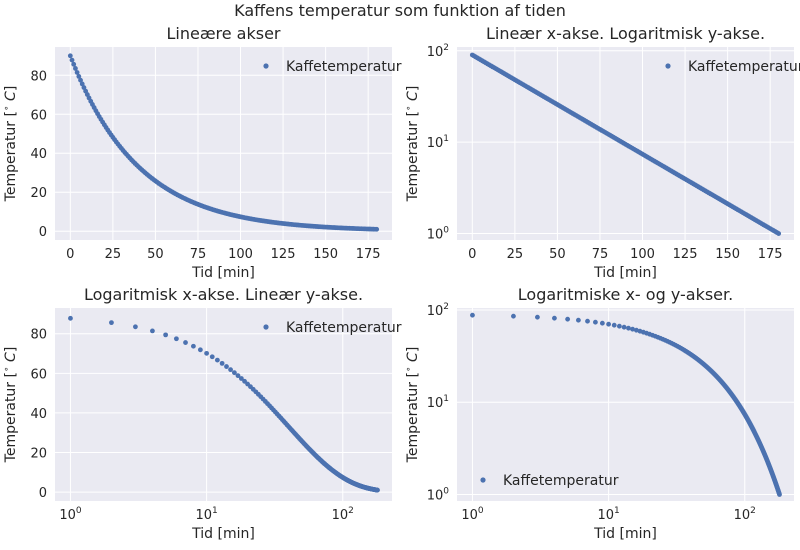  Describe the element at coordinates (223, 33) in the screenshot. I see `subplot-title: Lineære akser` at that location.